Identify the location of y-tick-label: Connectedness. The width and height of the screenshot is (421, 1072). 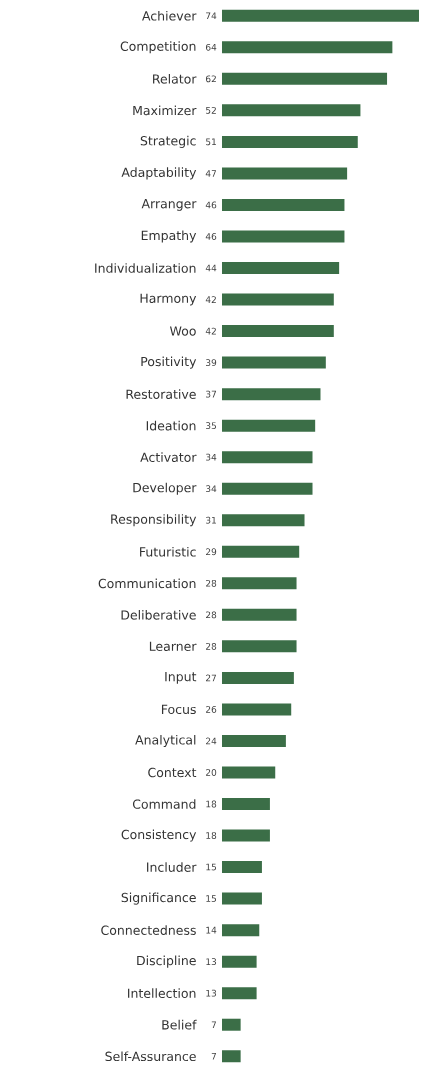
(148, 930).